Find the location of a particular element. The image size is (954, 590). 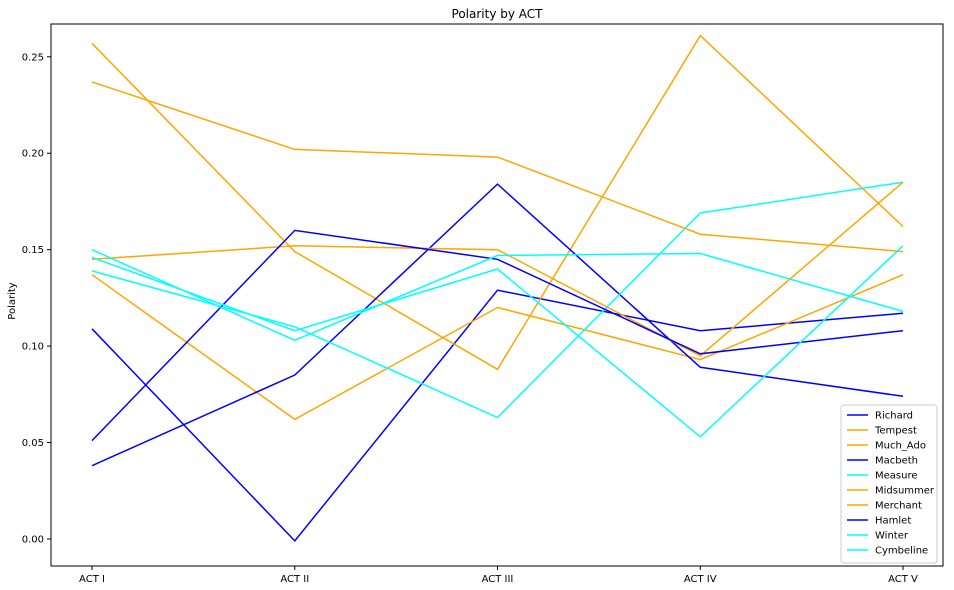

x-tick-label: ACT III is located at coordinates (498, 579).